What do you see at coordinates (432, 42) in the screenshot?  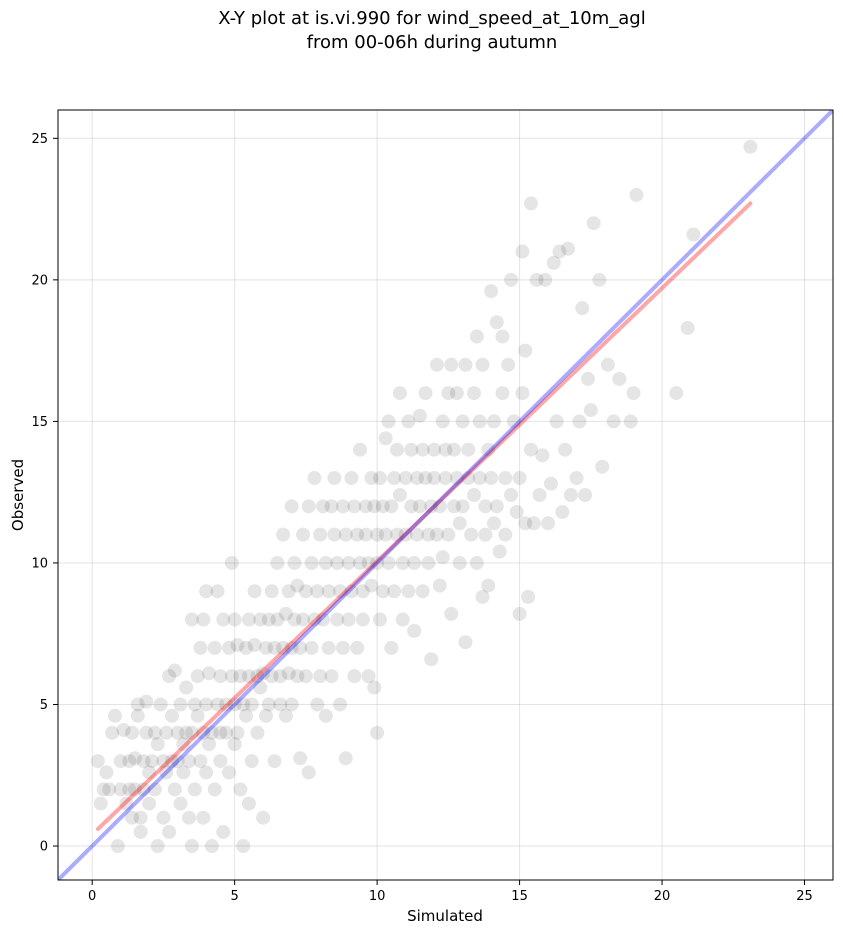 I see `chart-title-line-2: from 00-06h during autumn` at bounding box center [432, 42].